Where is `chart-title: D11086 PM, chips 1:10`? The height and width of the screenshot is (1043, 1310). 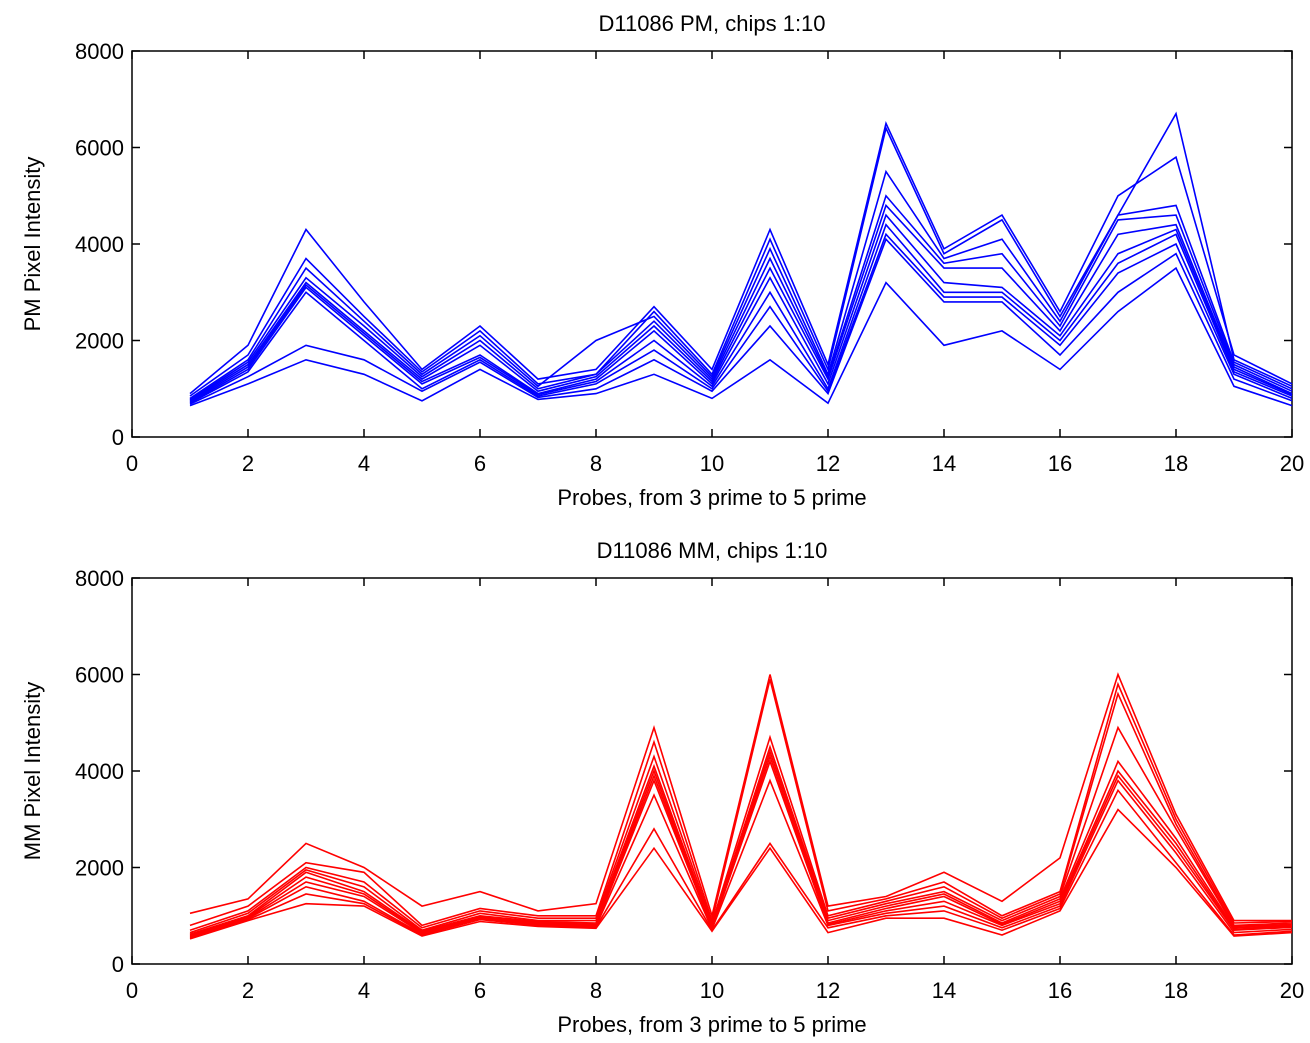 chart-title: D11086 PM, chips 1:10 is located at coordinates (711, 23).